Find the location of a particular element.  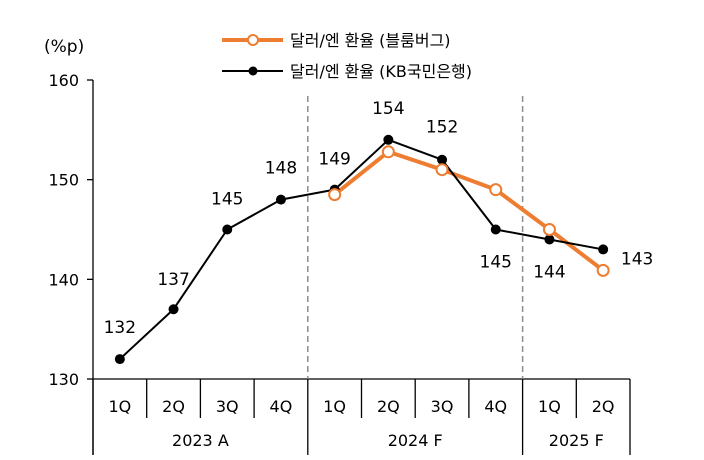

y-tick-label: 150 is located at coordinates (63, 180).